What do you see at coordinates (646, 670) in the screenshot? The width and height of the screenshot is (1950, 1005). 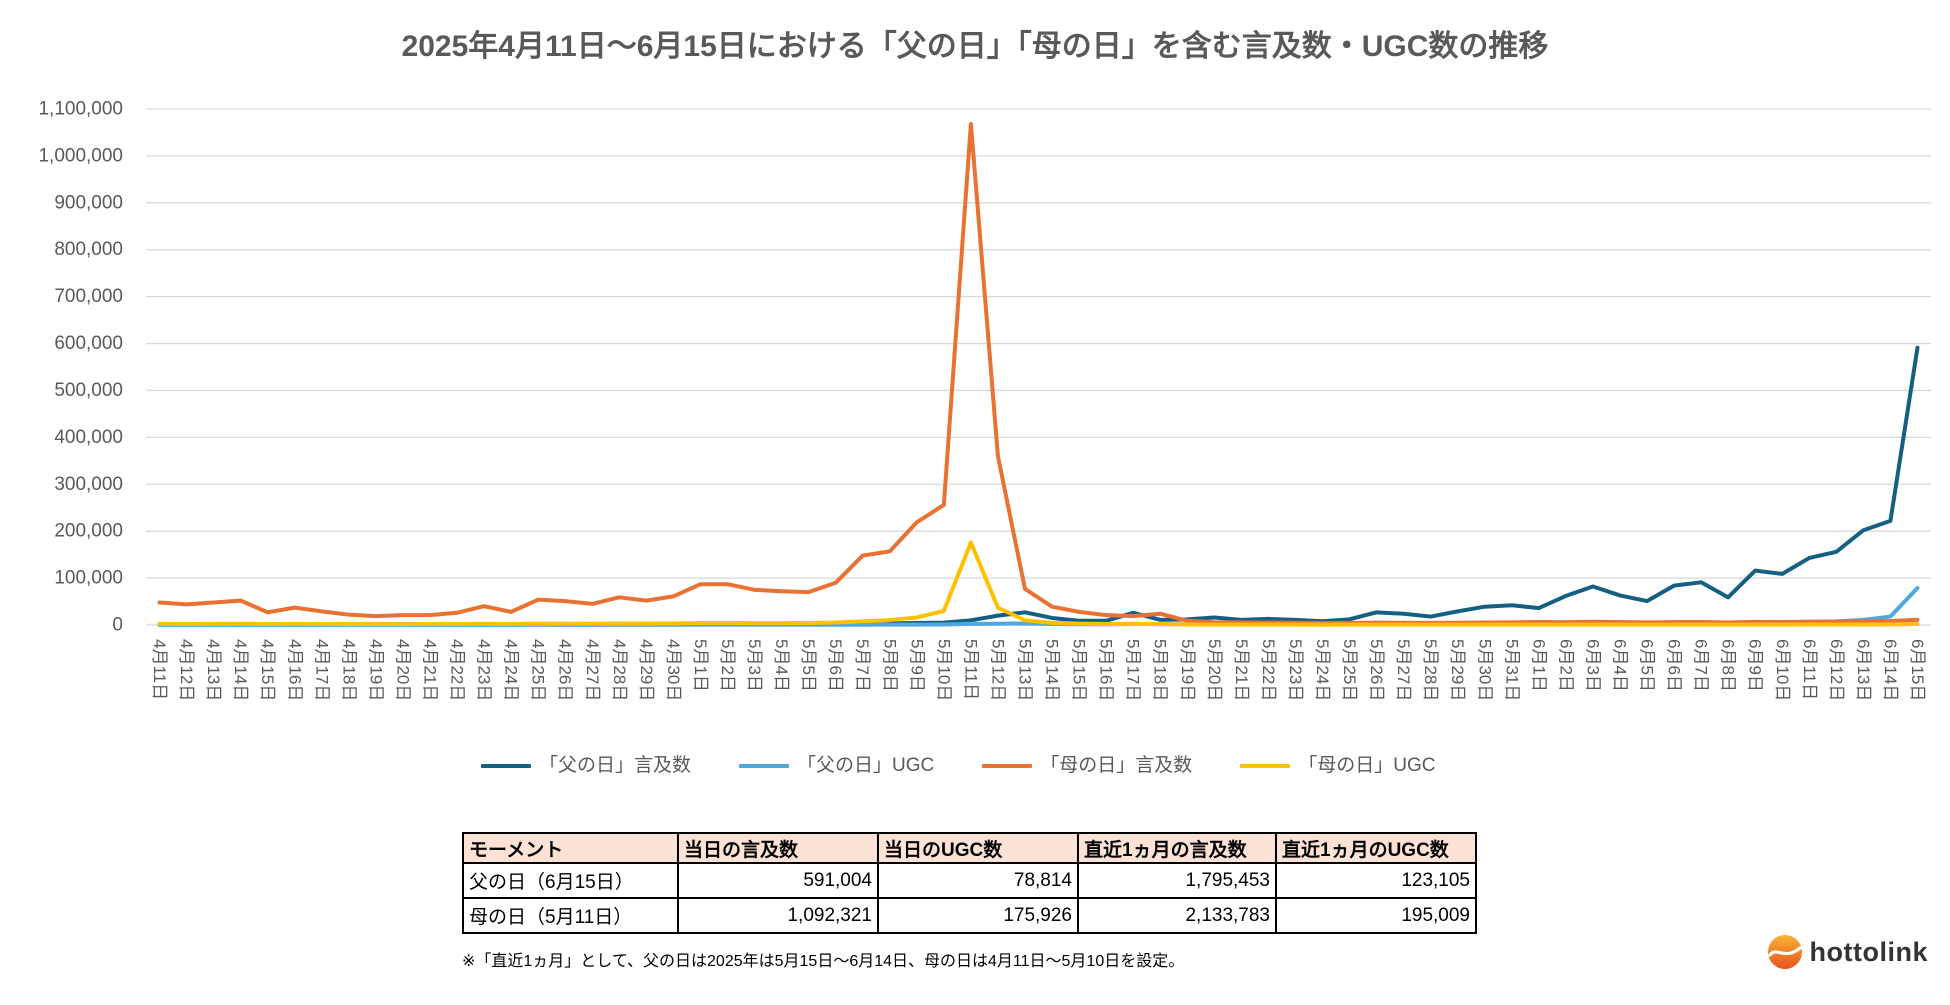 I see `x-tick-label: 4月29日` at bounding box center [646, 670].